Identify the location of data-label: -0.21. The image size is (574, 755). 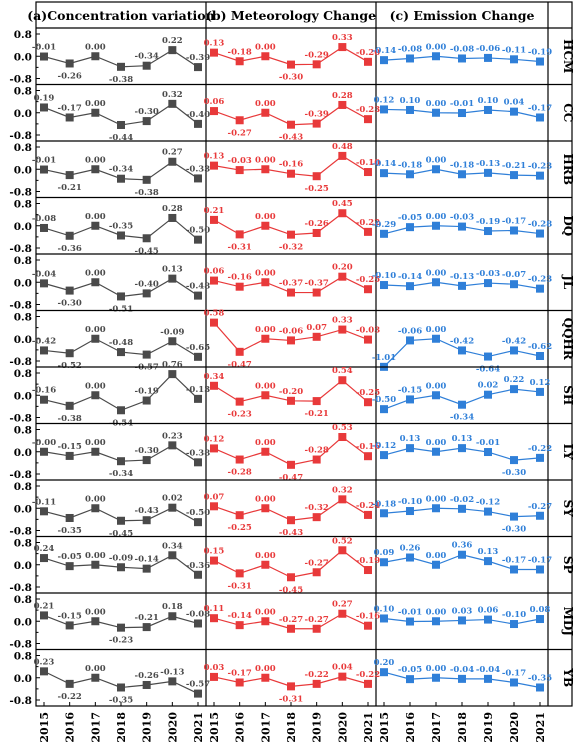
(317, 414).